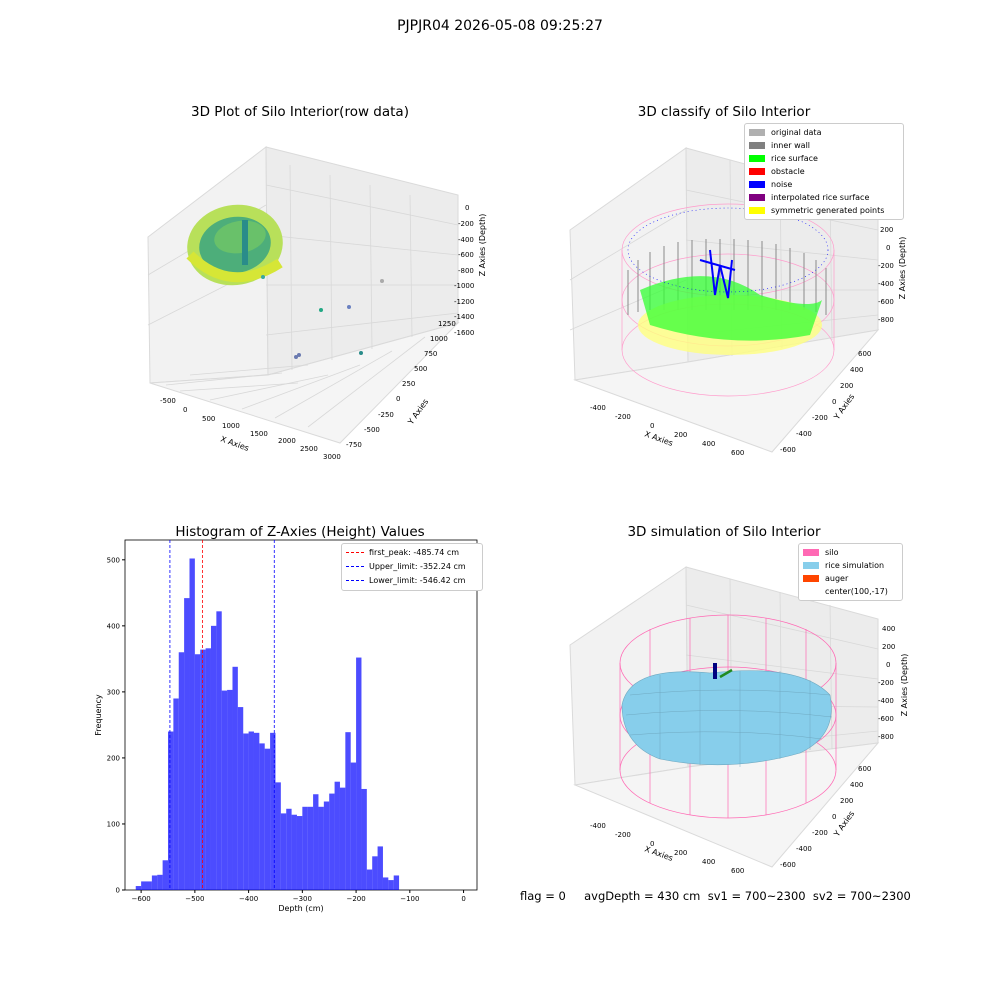 This screenshot has height=1000, width=1000. I want to click on legend-item: Upper_limit: -352.24 cm, so click(412, 567).